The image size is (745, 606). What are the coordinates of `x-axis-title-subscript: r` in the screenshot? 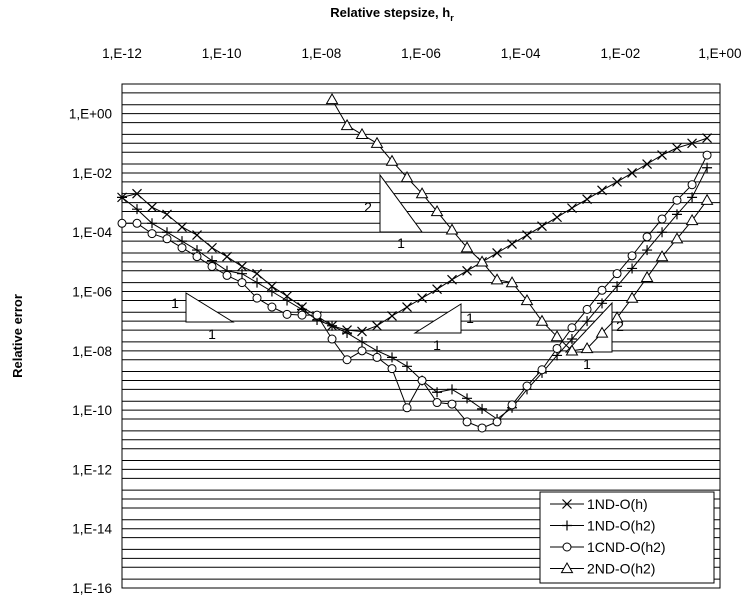 It's located at (452, 18).